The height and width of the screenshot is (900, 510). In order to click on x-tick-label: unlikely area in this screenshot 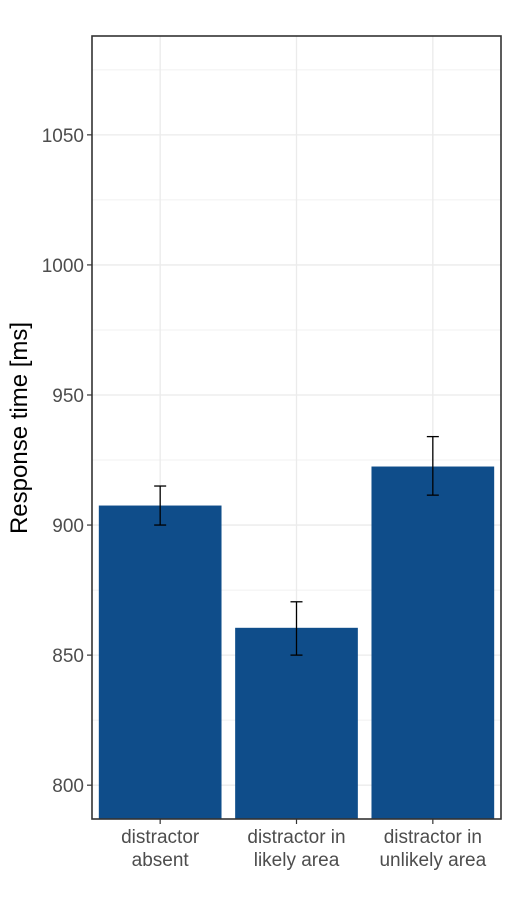, I will do `click(432, 860)`.